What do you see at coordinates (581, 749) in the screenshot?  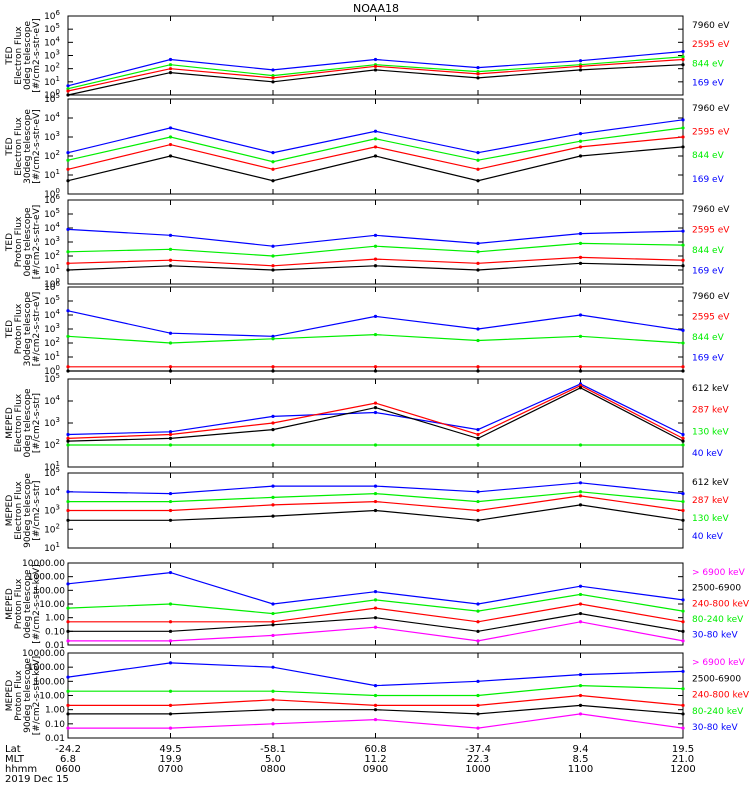 I see `footer-lat-value: 9.4` at bounding box center [581, 749].